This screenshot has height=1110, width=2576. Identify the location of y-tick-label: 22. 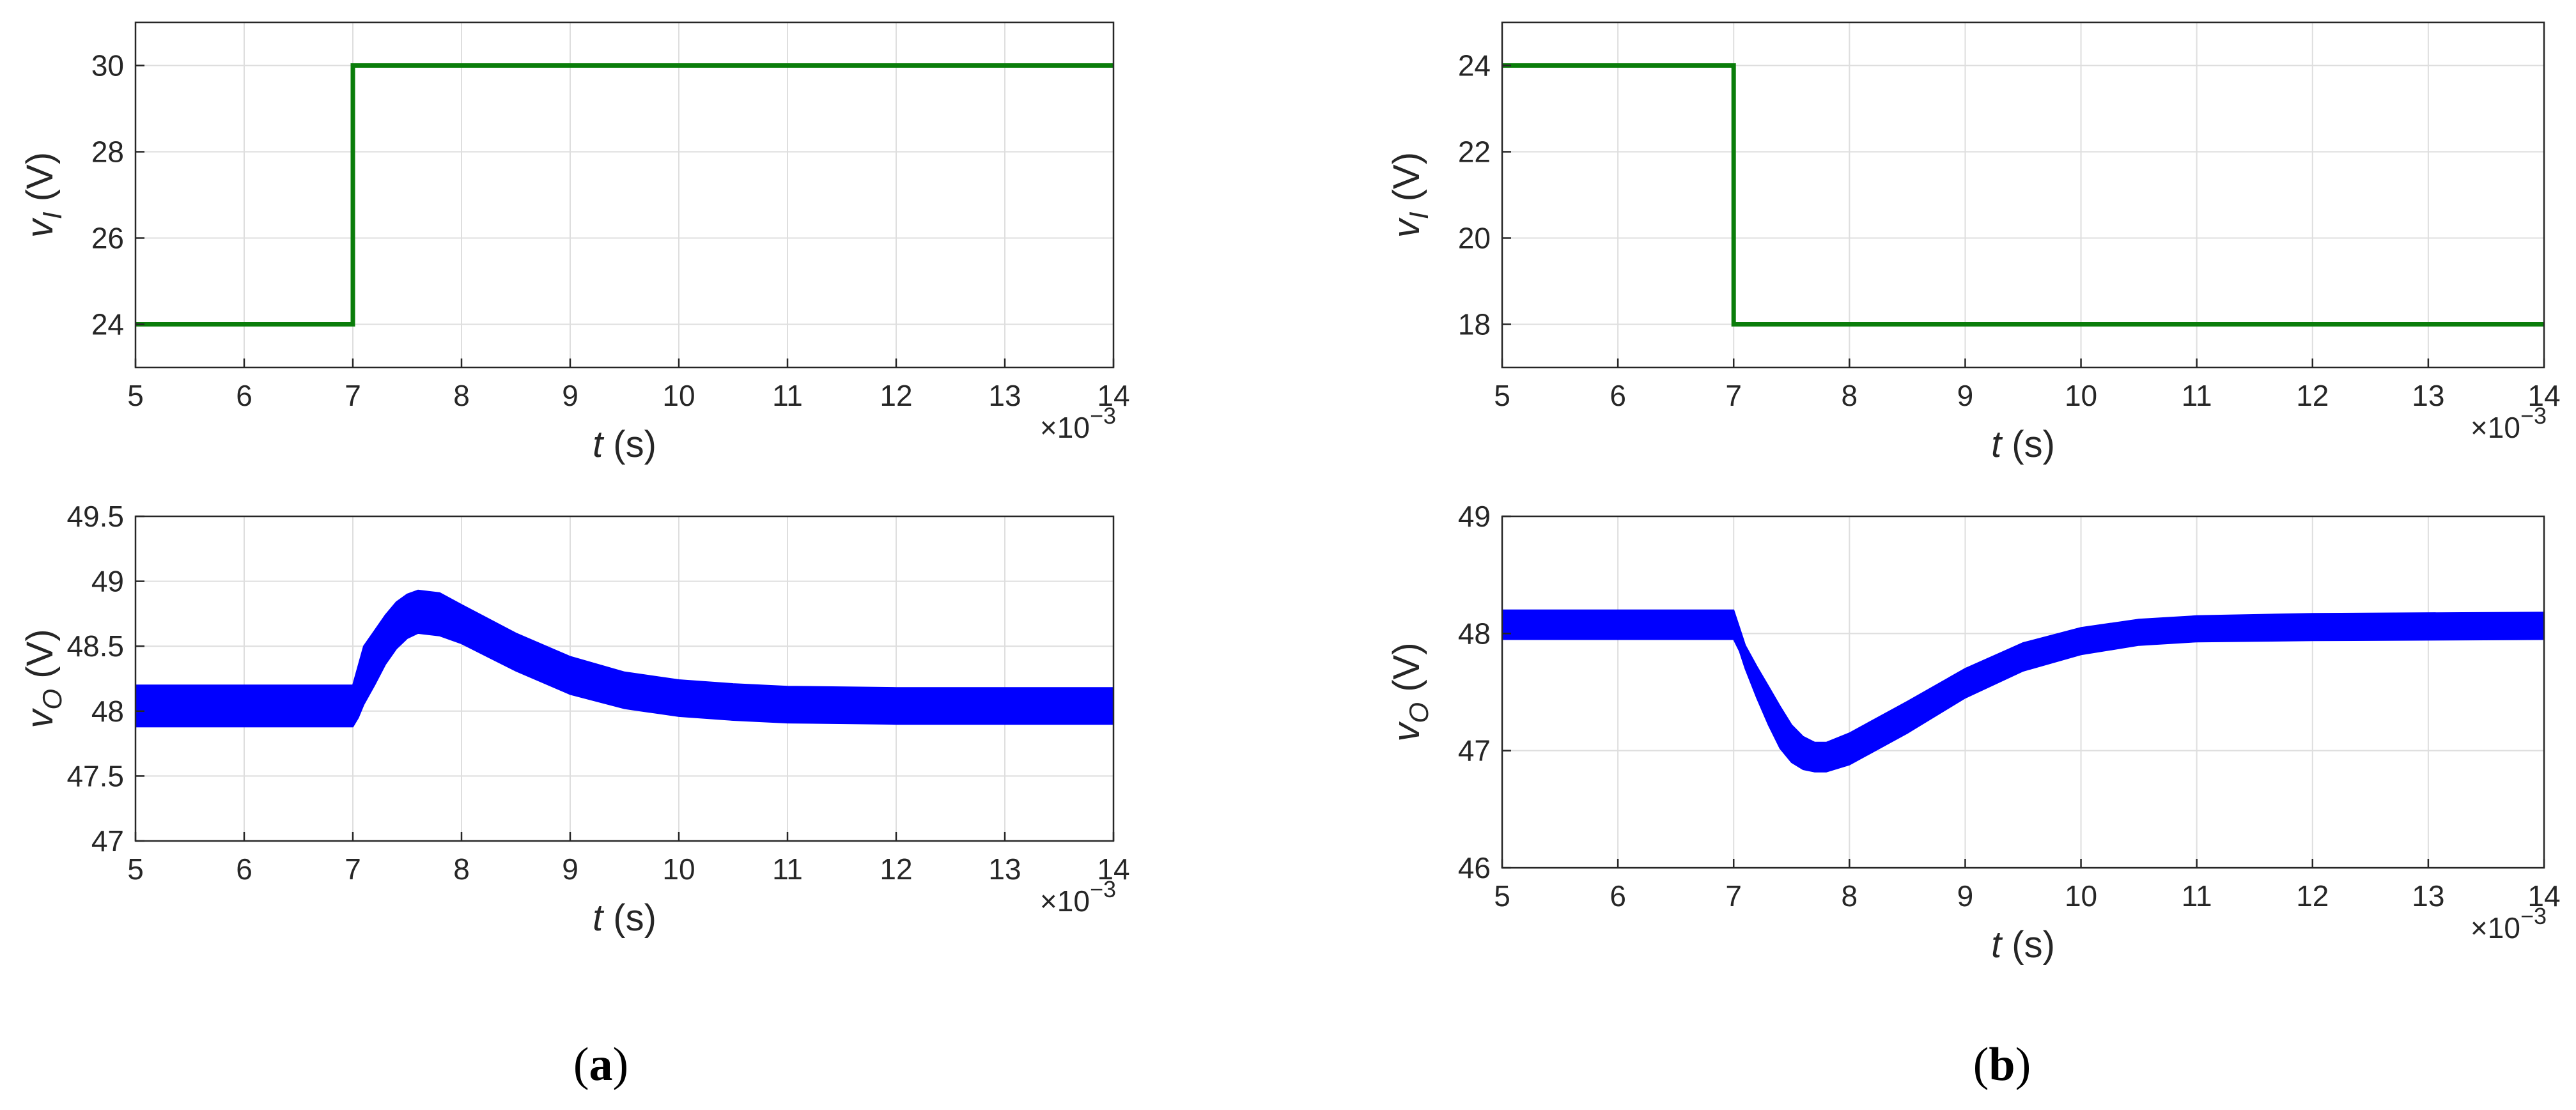
(1474, 152).